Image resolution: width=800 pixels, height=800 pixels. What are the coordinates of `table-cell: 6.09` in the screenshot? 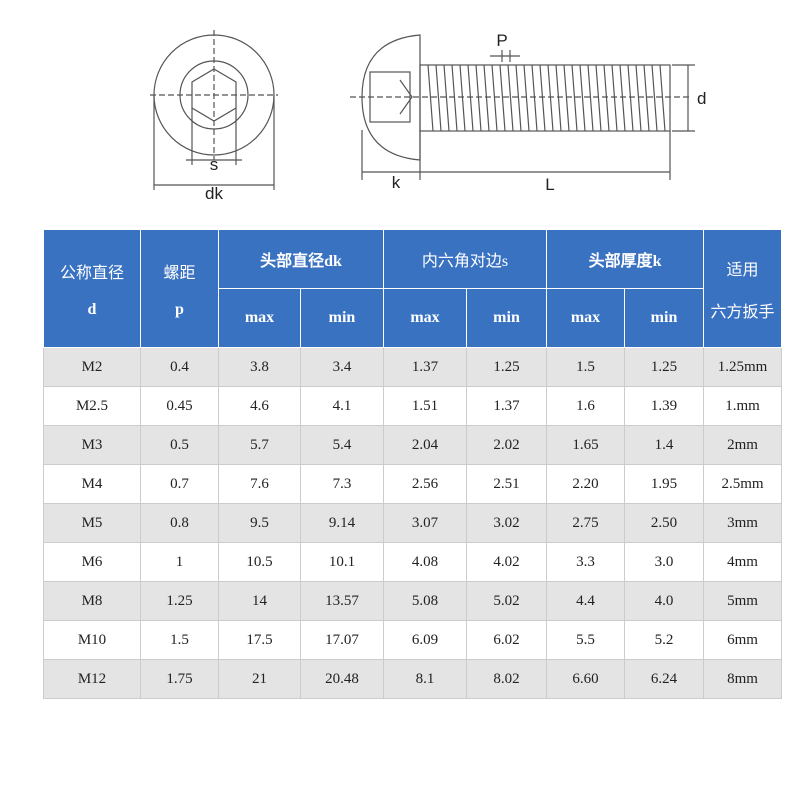 It's located at (425, 640).